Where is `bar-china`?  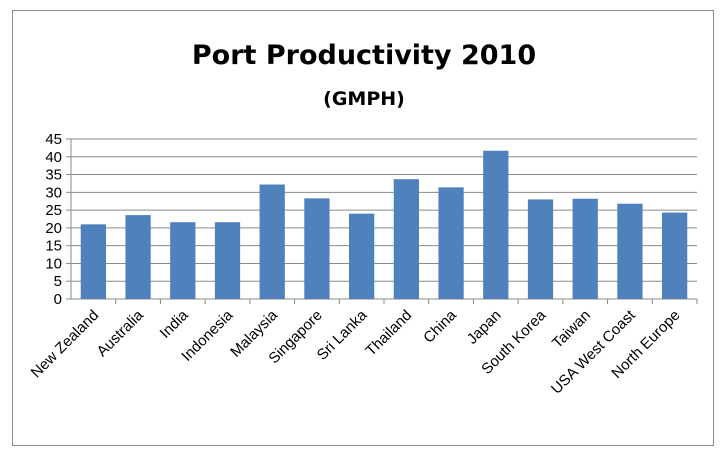
bar-china is located at coordinates (451, 243).